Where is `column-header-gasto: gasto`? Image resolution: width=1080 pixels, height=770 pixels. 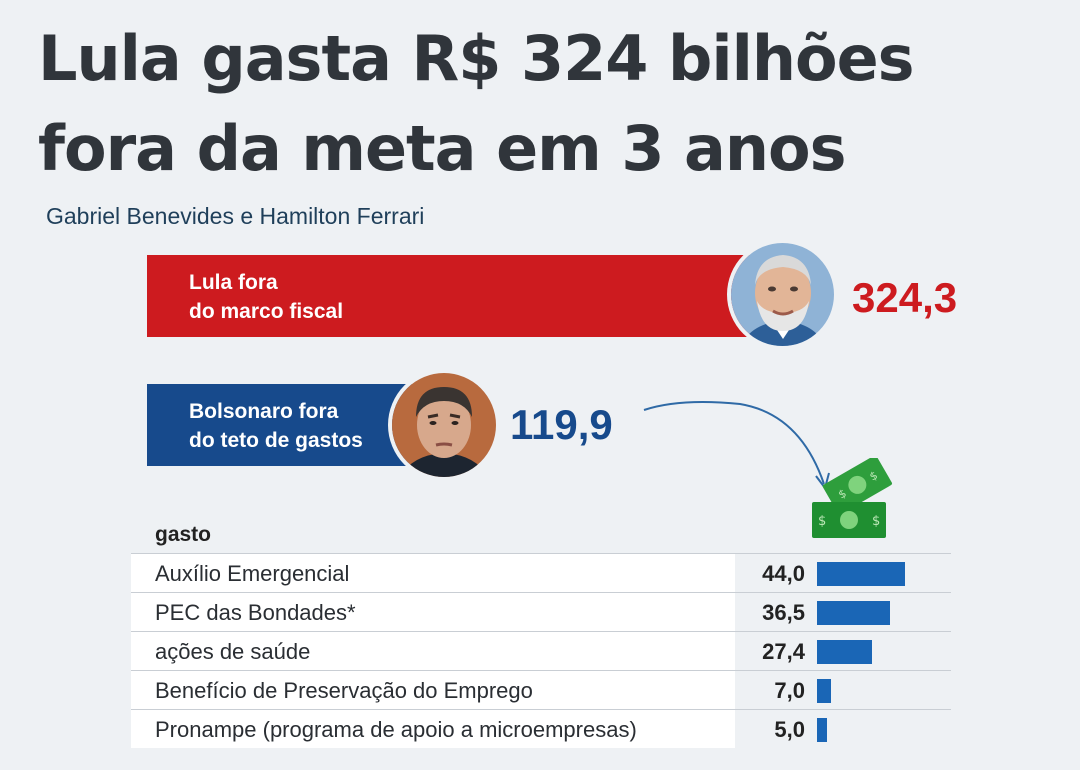 column-header-gasto: gasto is located at coordinates (183, 534).